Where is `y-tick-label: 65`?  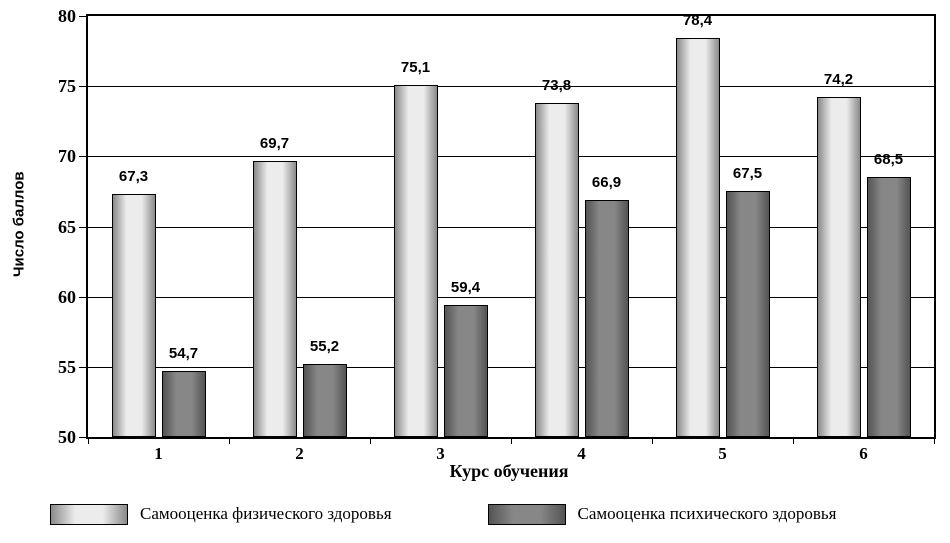
y-tick-label: 65 is located at coordinates (67, 226).